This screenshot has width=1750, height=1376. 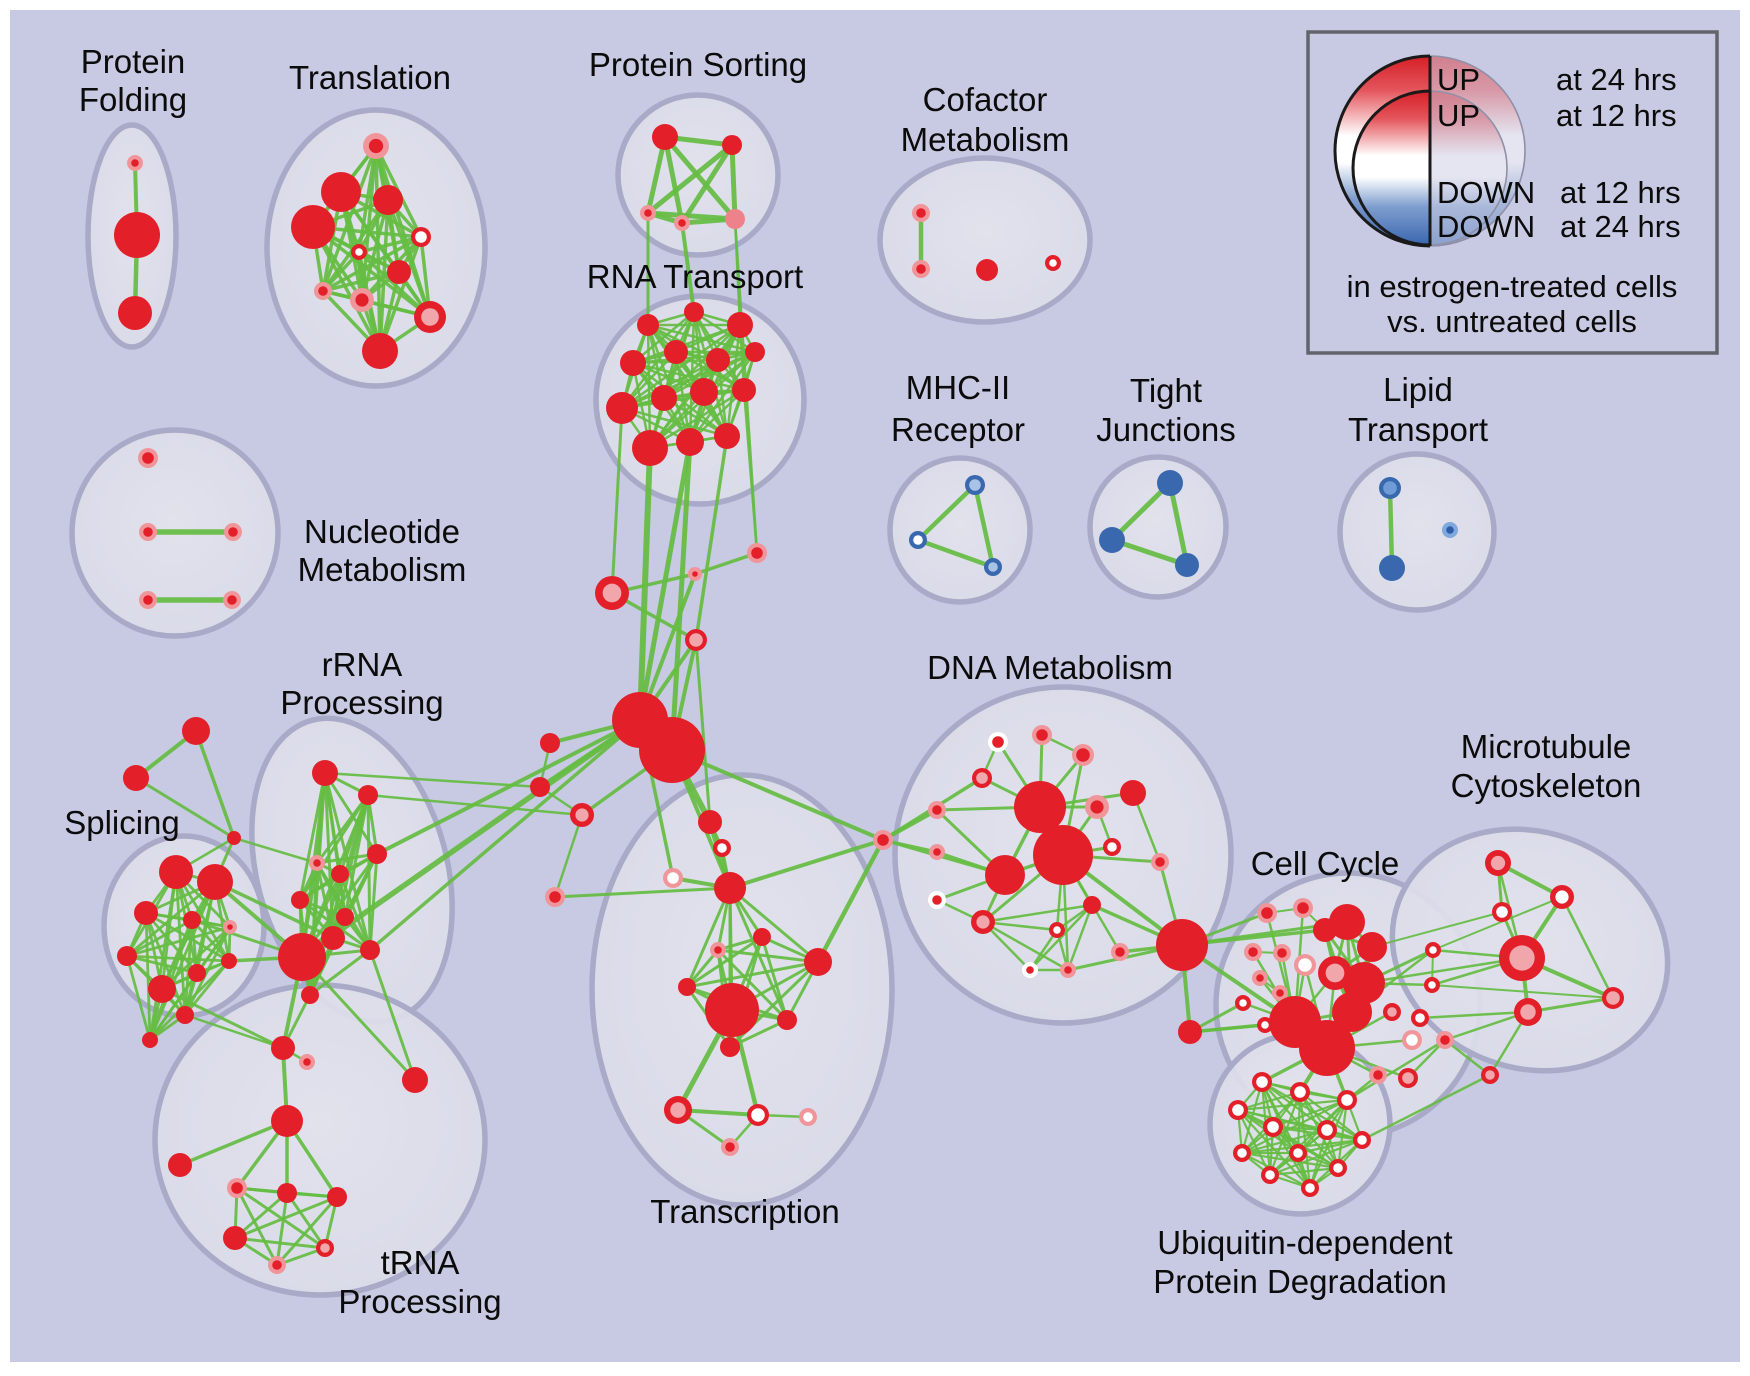 What do you see at coordinates (690, 179) in the screenshot?
I see `edge-ps2-ps3` at bounding box center [690, 179].